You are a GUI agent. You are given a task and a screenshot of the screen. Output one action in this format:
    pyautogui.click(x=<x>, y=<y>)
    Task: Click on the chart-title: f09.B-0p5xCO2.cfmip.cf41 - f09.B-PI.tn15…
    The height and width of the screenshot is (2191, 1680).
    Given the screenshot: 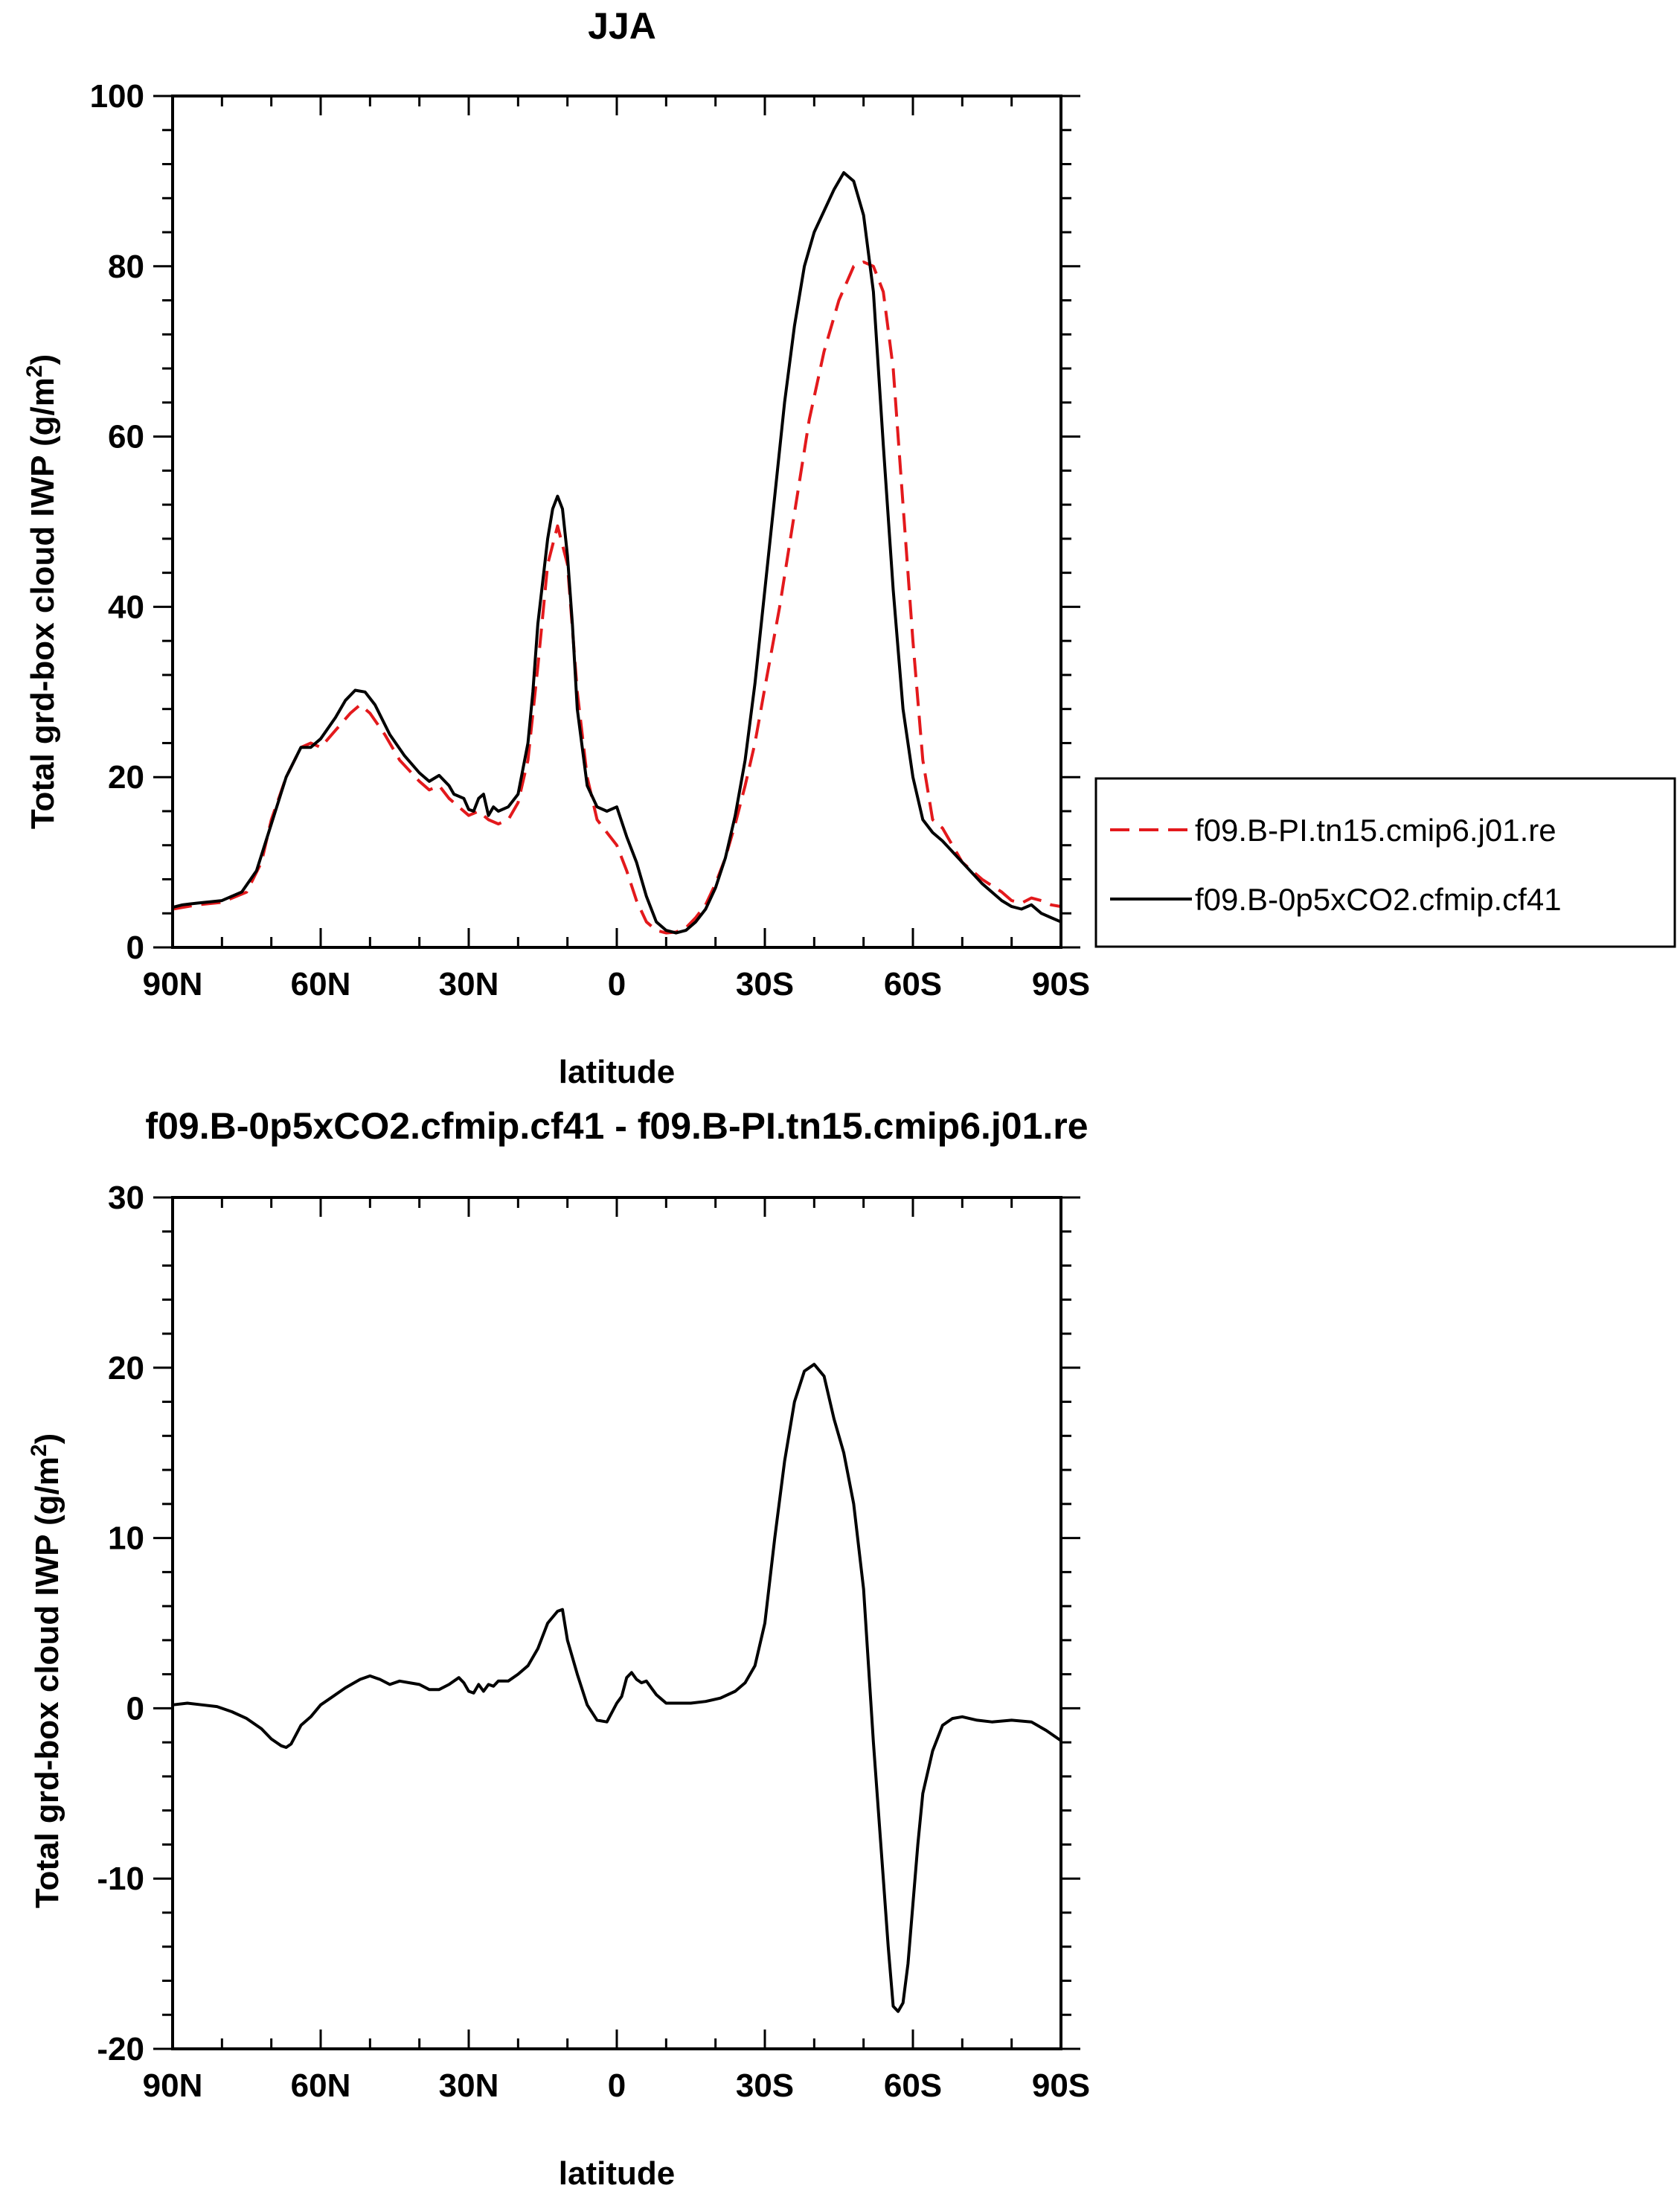 What is the action you would take?
    pyautogui.click(x=616, y=1126)
    